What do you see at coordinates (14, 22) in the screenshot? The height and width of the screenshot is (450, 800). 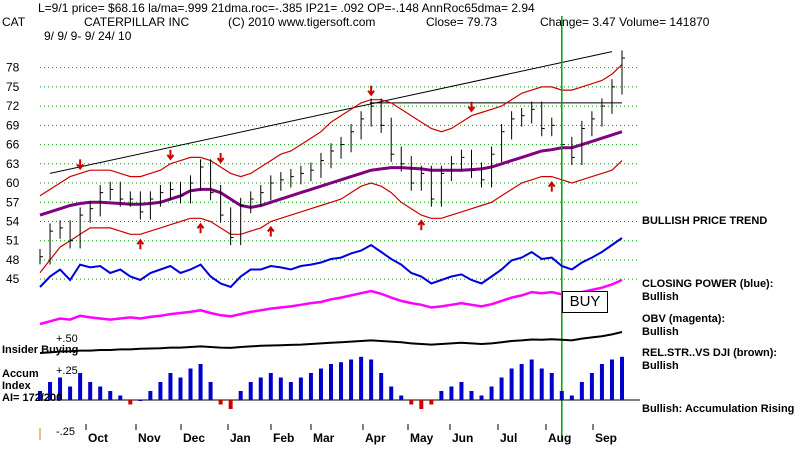 I see `ticker-symbol: CAT` at bounding box center [14, 22].